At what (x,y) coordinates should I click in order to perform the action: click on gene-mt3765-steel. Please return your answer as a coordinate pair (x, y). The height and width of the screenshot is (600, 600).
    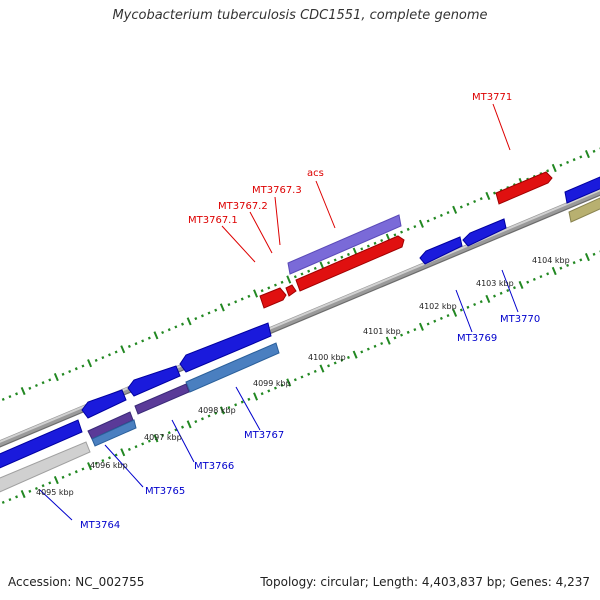
    Looking at the image, I should click on (114, 433).